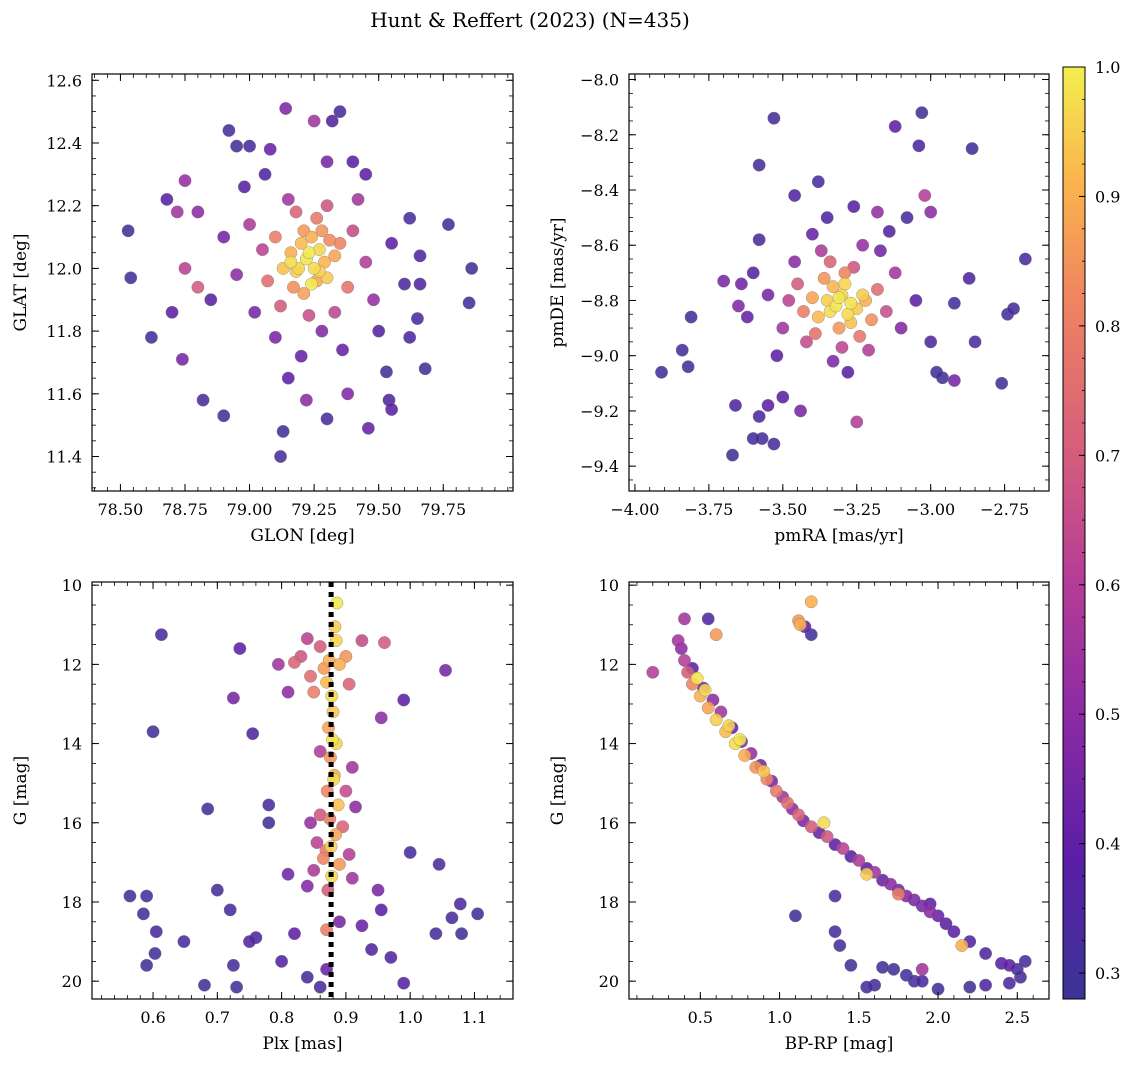  I want to click on colorbar-tick-label: 0.8, so click(1107, 326).